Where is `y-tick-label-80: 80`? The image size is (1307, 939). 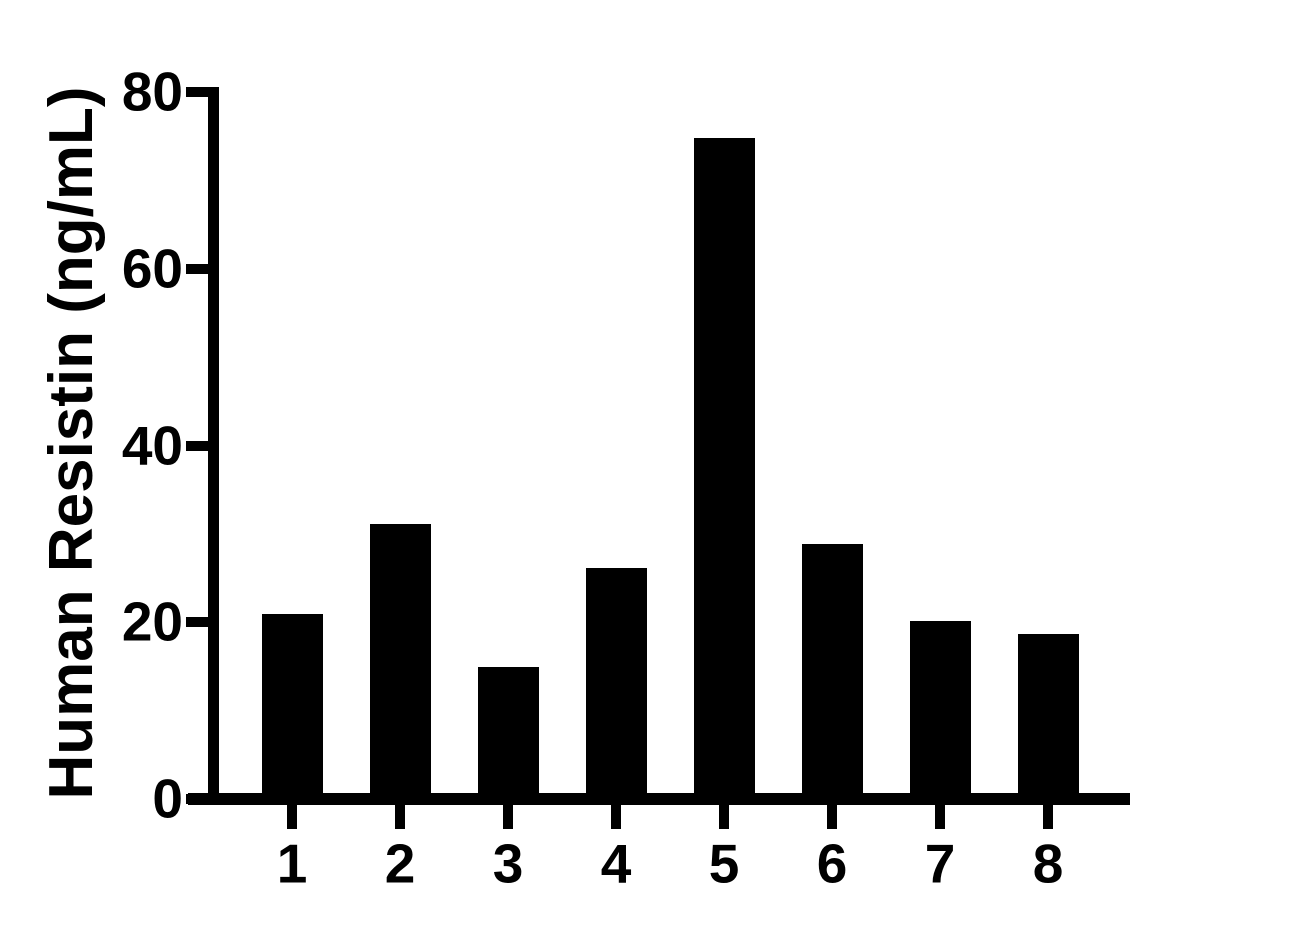 y-tick-label-80: 80 is located at coordinates (152, 91).